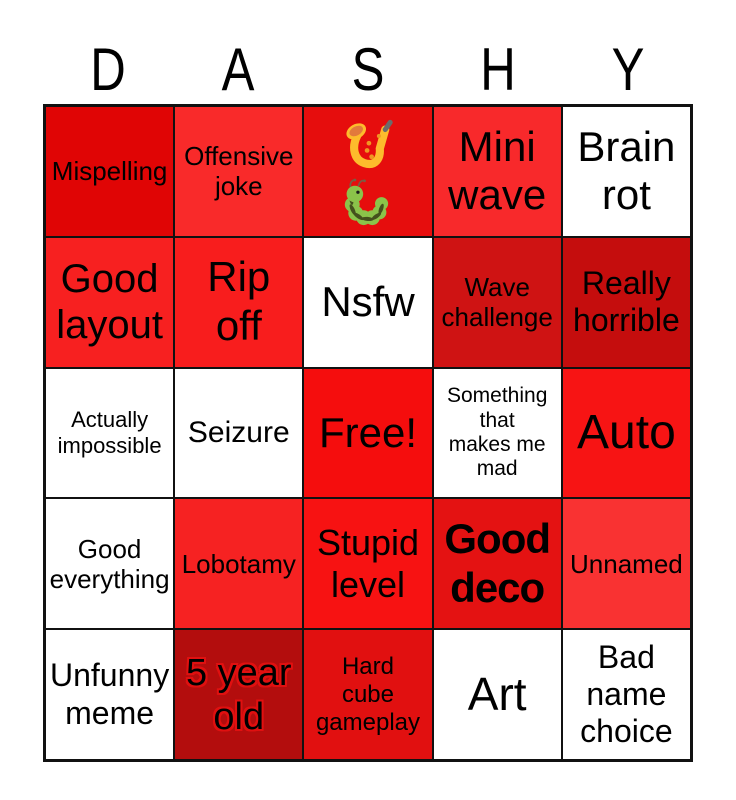 The height and width of the screenshot is (800, 736). I want to click on cell-label: 5 year old, so click(238, 694).